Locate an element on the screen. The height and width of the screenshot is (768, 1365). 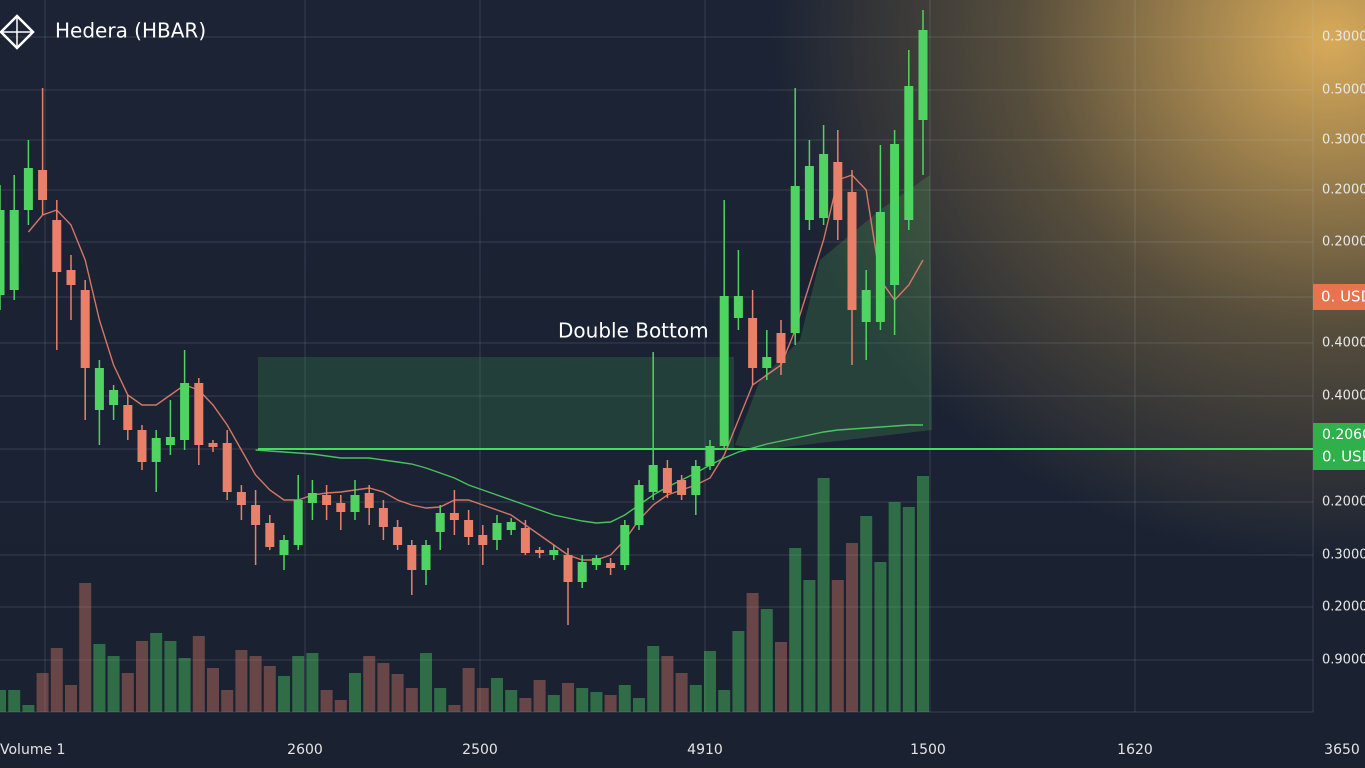
current-price-badge is located at coordinates (1339, 297).